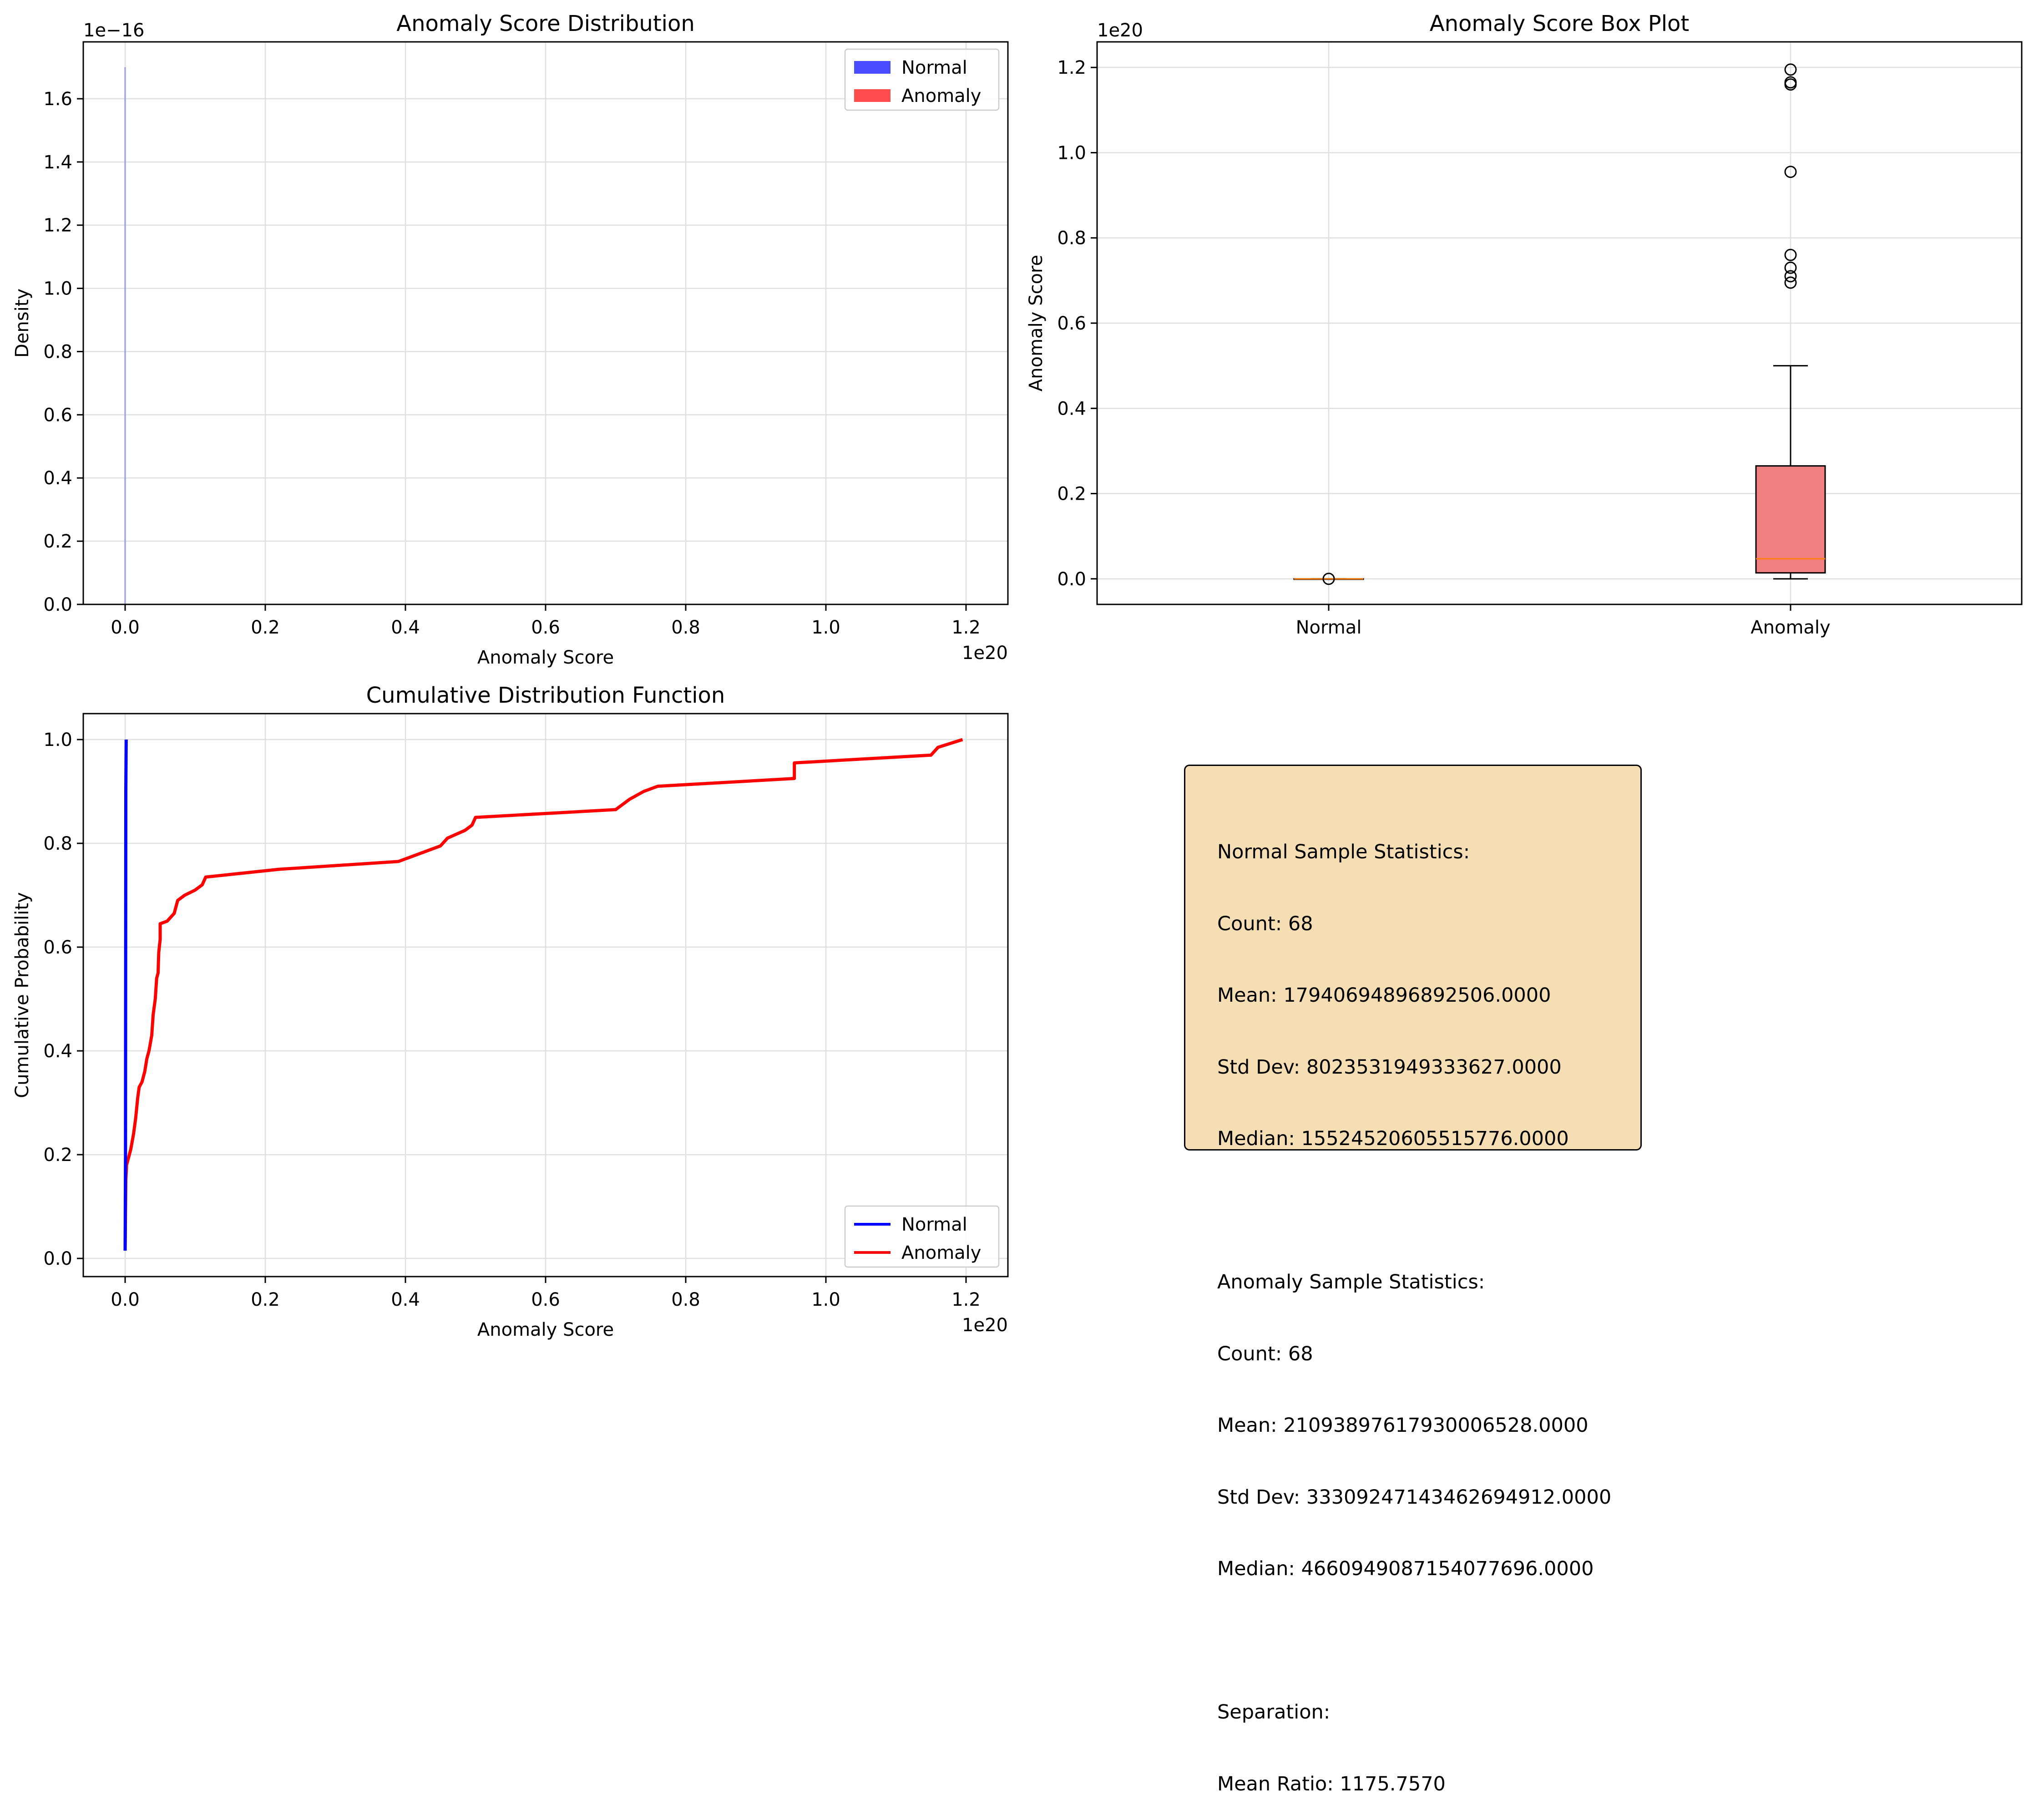  Describe the element at coordinates (57, 100) in the screenshot. I see `hist-y-tick-label: 1.6` at that location.